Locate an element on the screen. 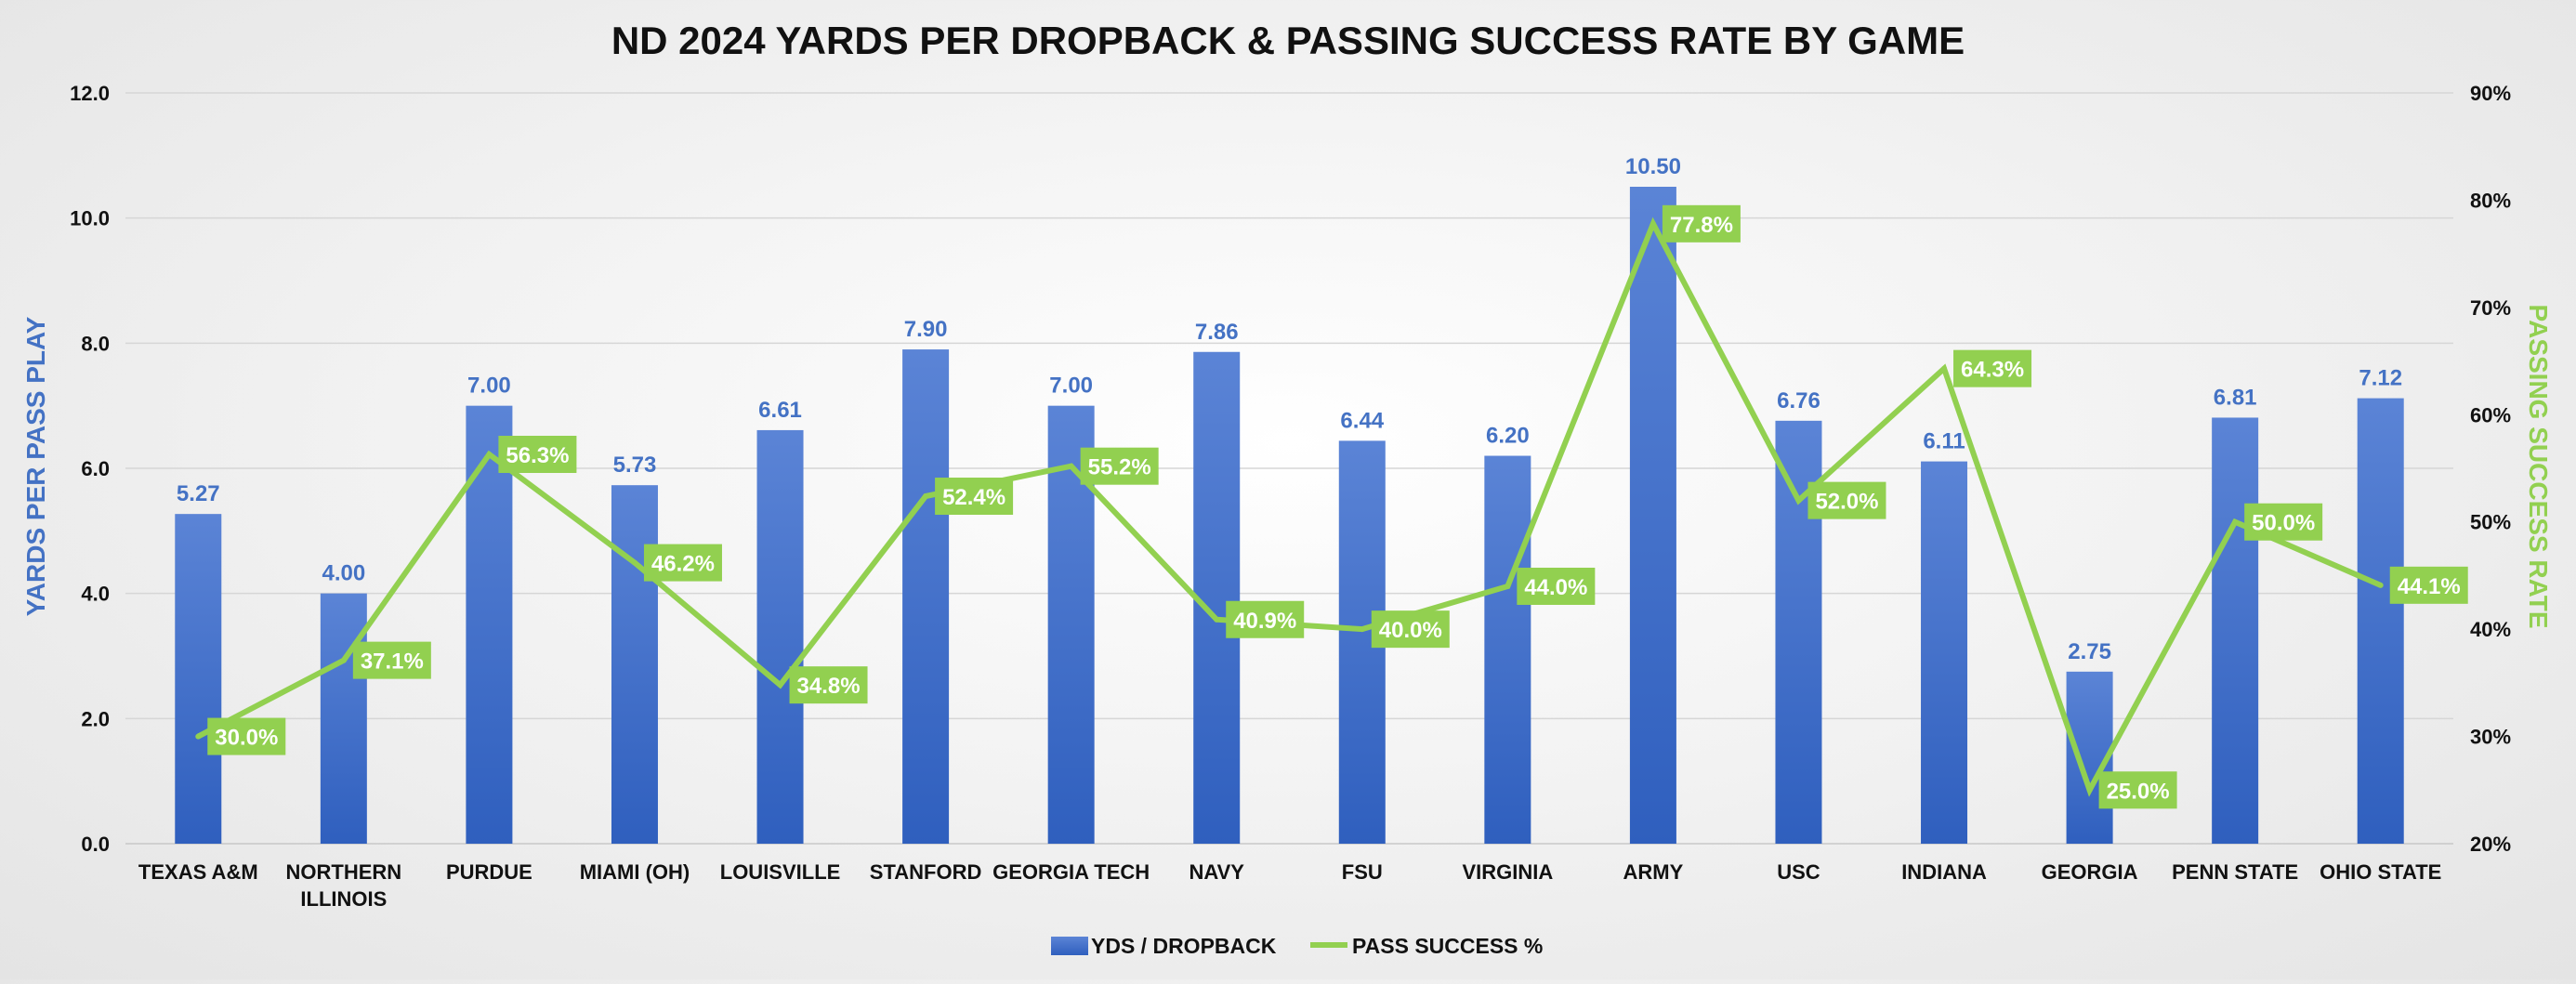  line-value-label: 52.4% is located at coordinates (974, 497).